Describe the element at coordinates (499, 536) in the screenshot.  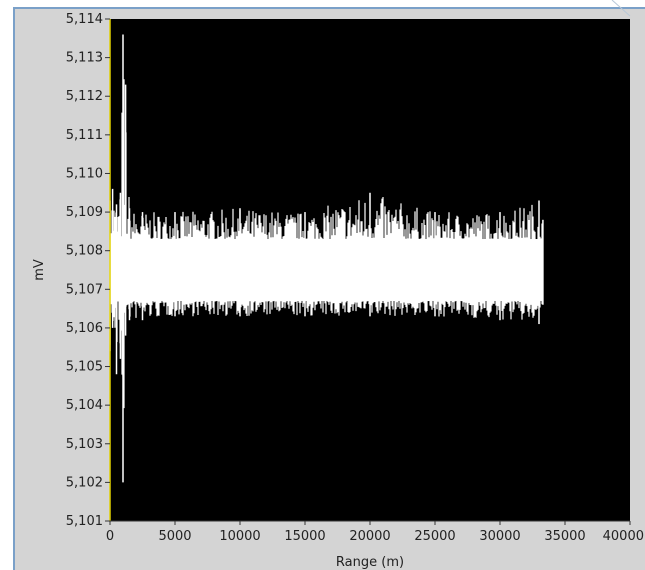
I see `x-tick-label: 30000` at that location.